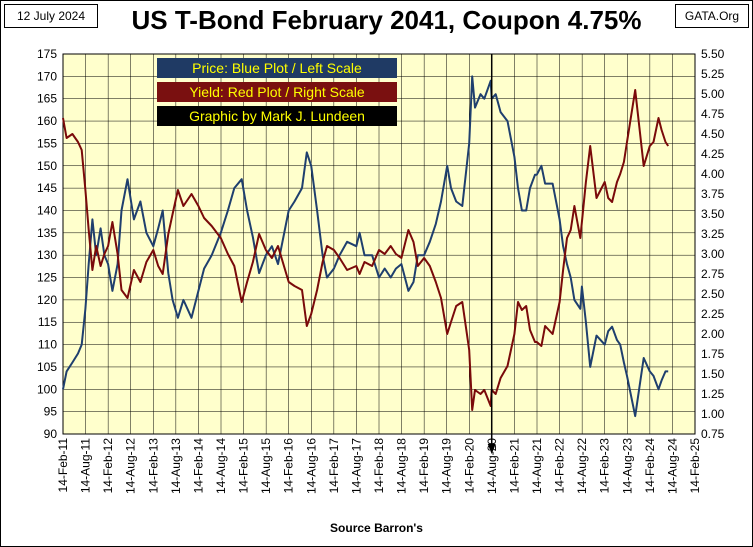 This screenshot has height=547, width=753. What do you see at coordinates (402, 466) in the screenshot?
I see `x-tick-label: 14-Aug-18` at bounding box center [402, 466].